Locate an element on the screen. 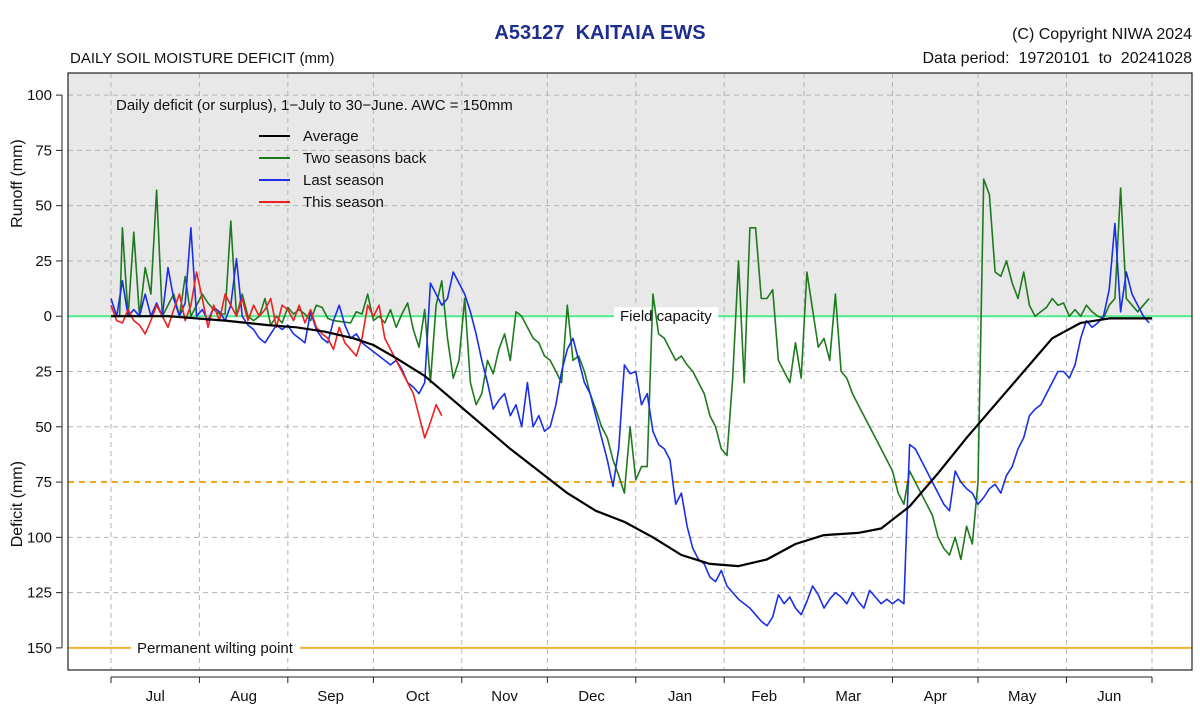 The height and width of the screenshot is (715, 1200). x-tick-label: Feb is located at coordinates (764, 696).